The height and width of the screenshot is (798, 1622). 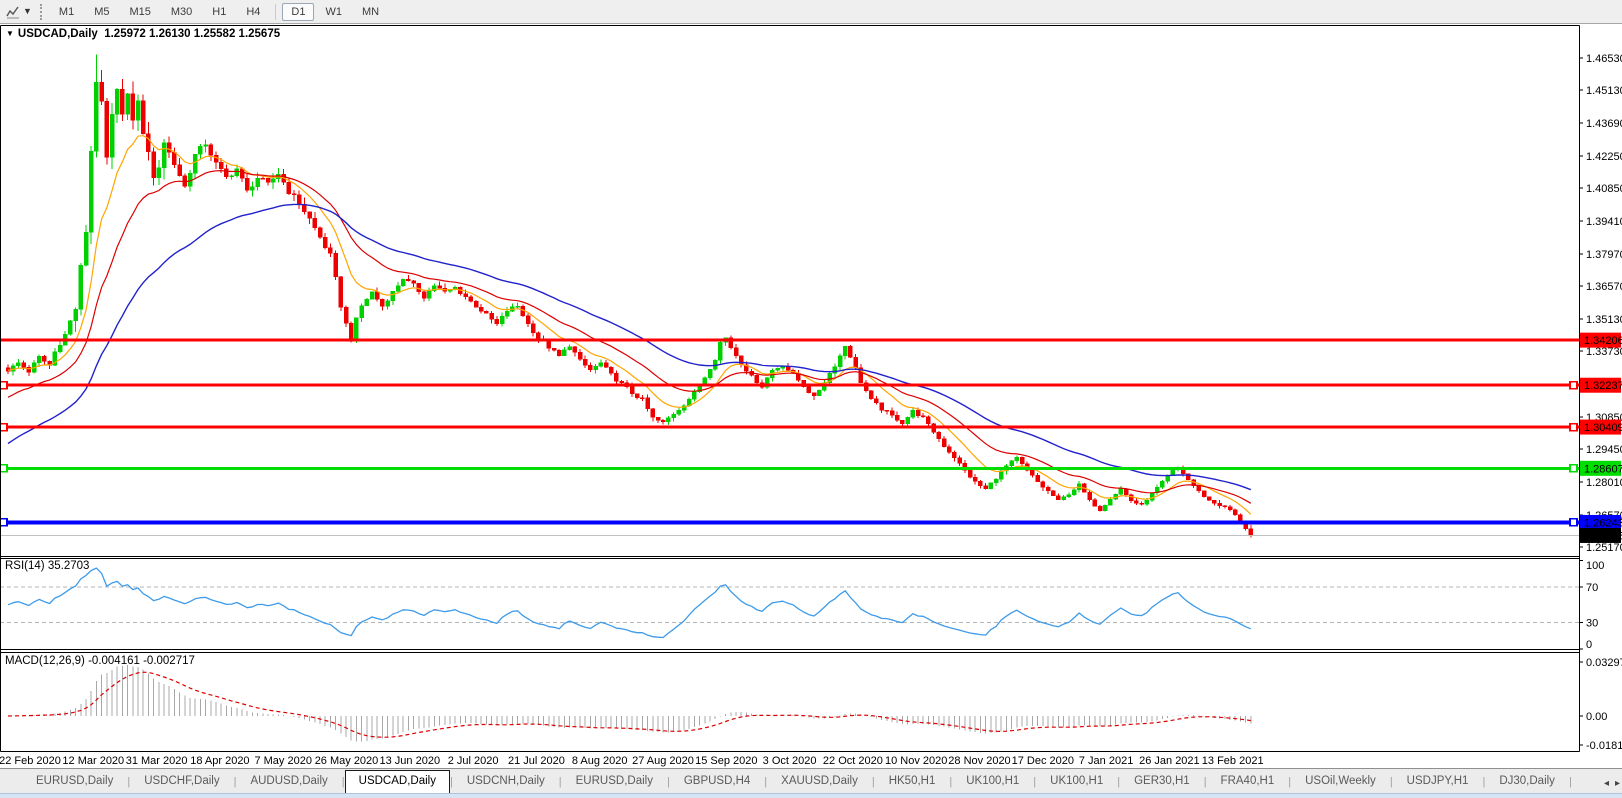 I want to click on rsi-axis-tick: 30, so click(x=1592, y=624).